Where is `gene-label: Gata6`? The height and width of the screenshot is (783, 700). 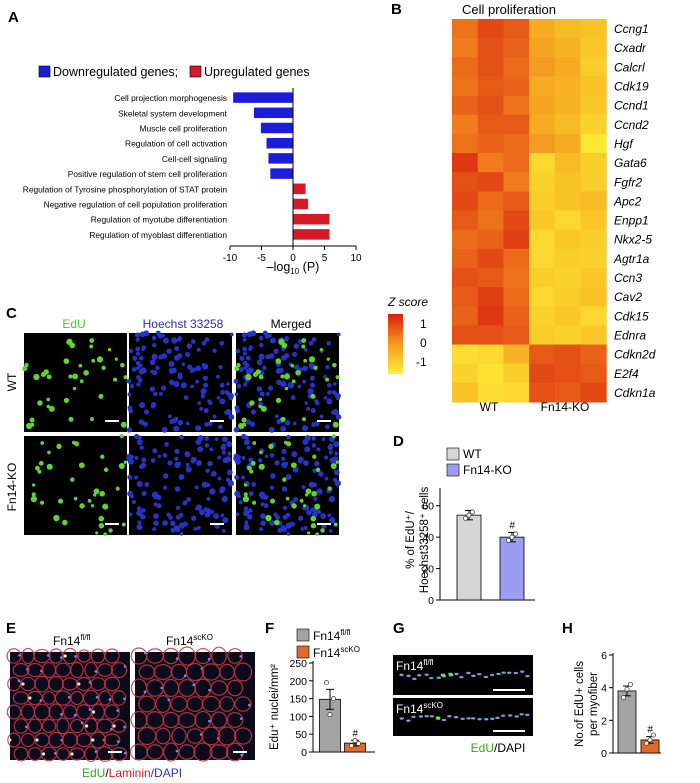
gene-label: Gata6 is located at coordinates (630, 163).